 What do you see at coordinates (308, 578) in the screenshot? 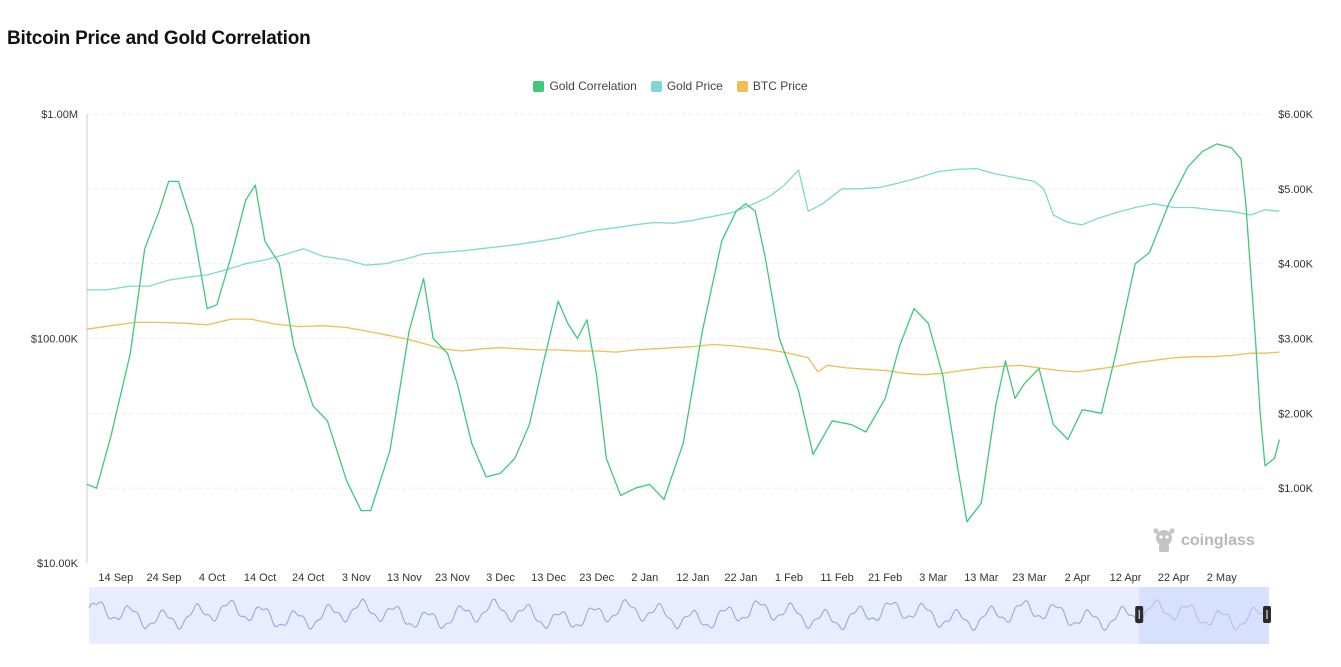
I see `x-tick-label: 24 Oct` at bounding box center [308, 578].